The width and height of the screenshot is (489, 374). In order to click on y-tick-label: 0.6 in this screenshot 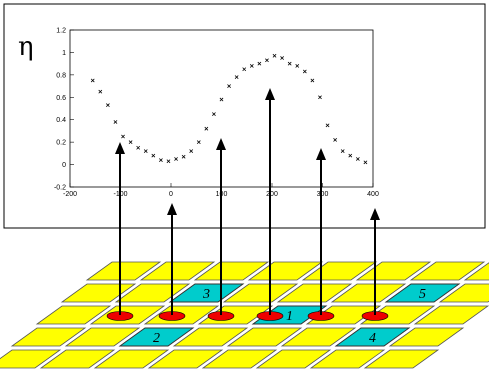, I will do `click(61, 98)`.